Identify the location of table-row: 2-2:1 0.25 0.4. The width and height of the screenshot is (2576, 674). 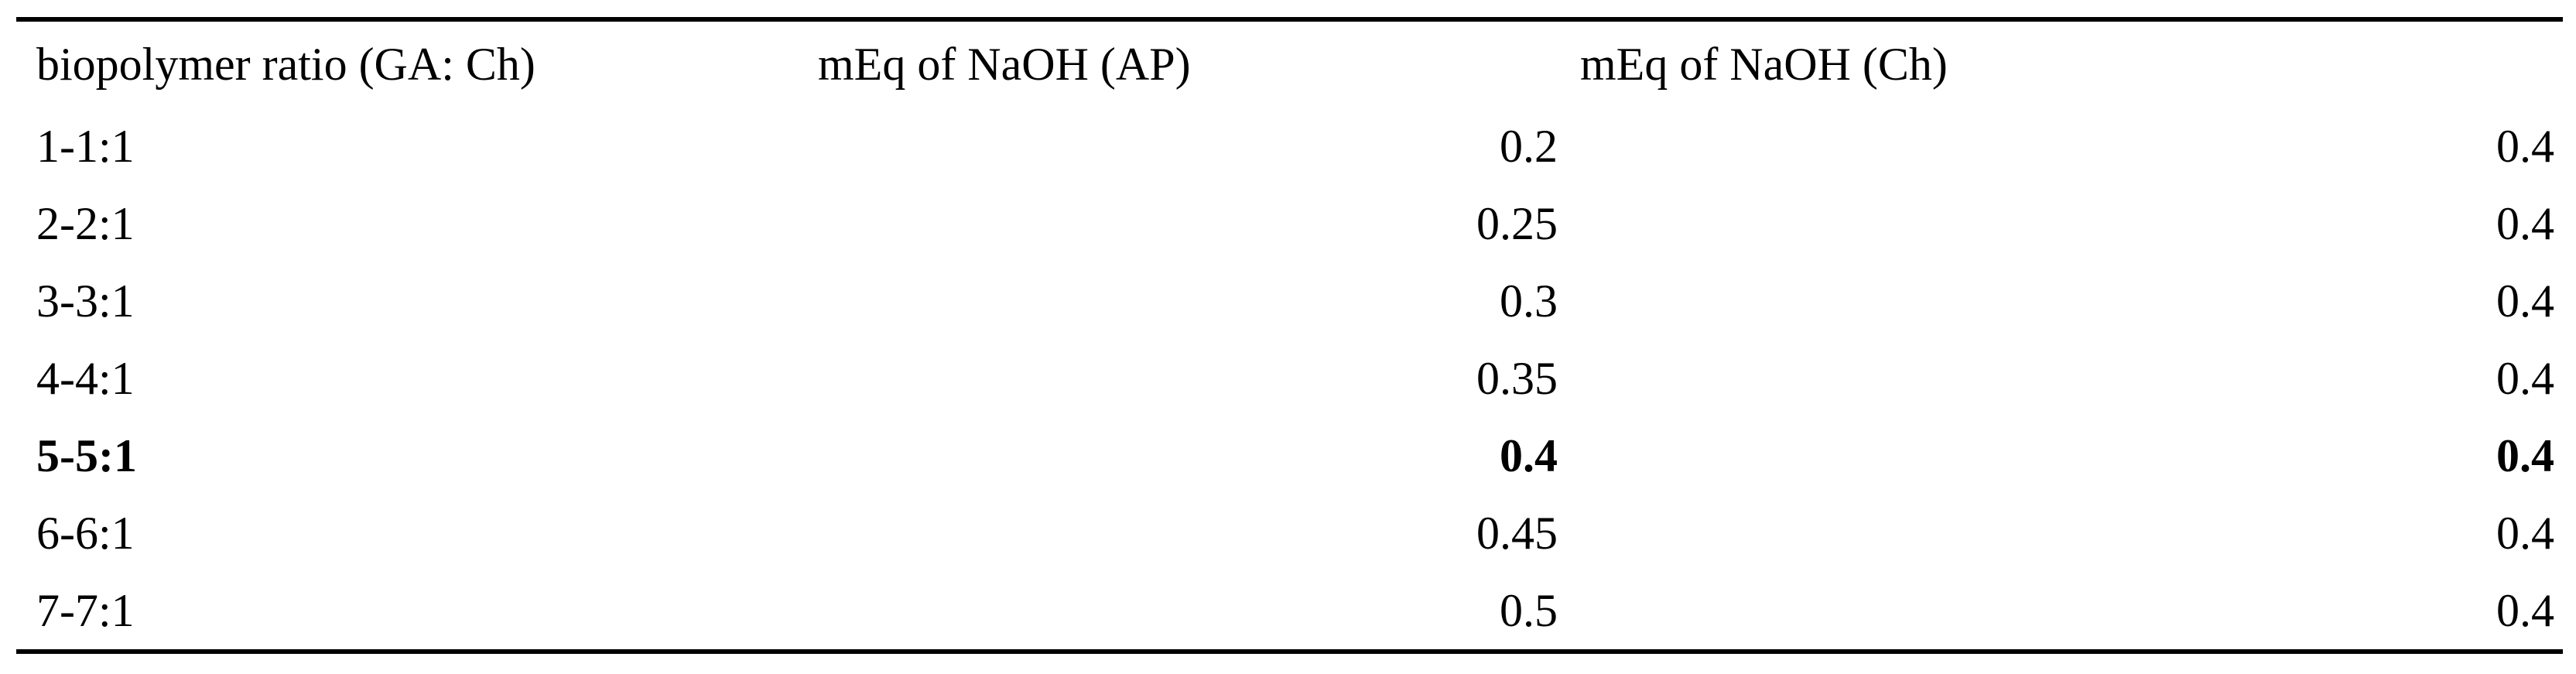
(1290, 223).